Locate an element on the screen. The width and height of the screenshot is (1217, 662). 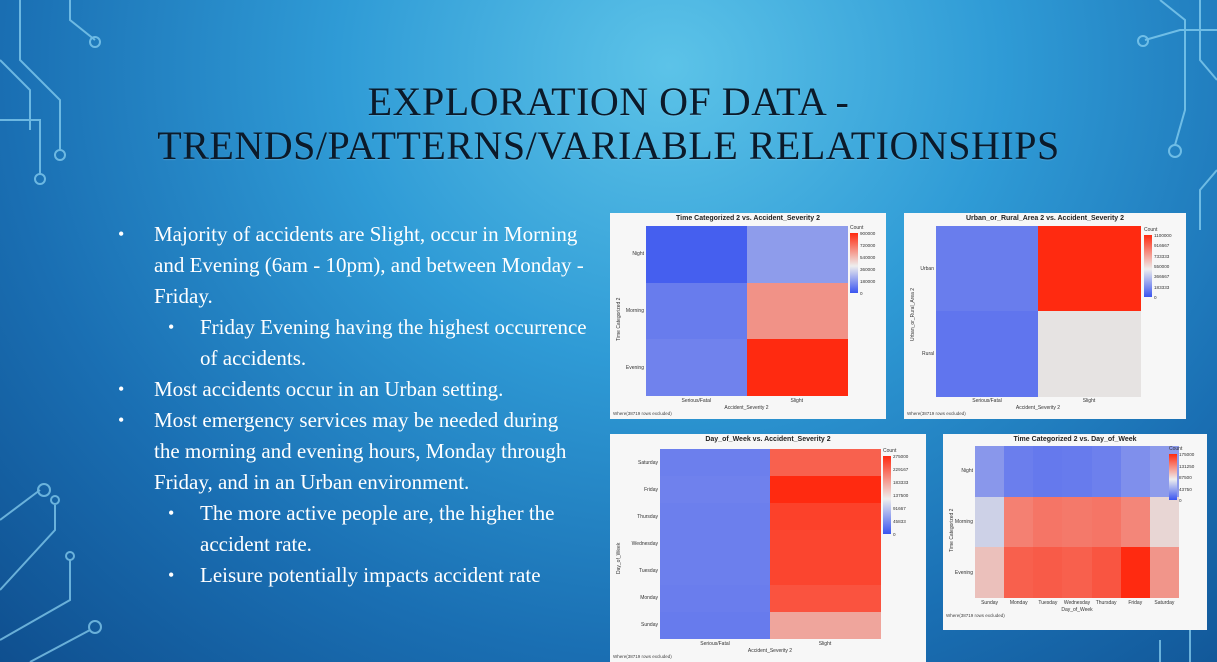
legend-tick-label: 916667 is located at coordinates (1162, 246).